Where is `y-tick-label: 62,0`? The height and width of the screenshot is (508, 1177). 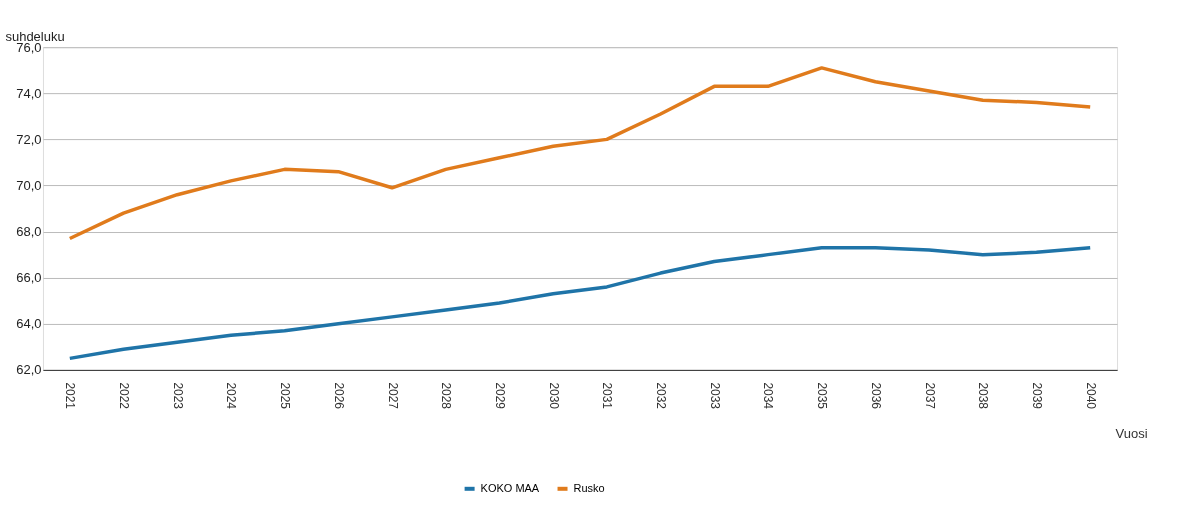 y-tick-label: 62,0 is located at coordinates (29, 370).